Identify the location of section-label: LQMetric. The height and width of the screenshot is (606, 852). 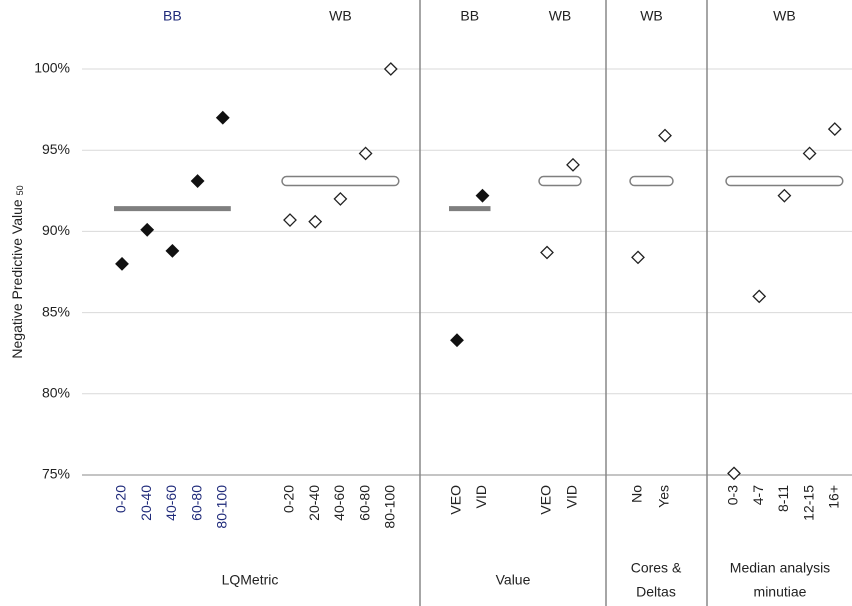
(250, 580).